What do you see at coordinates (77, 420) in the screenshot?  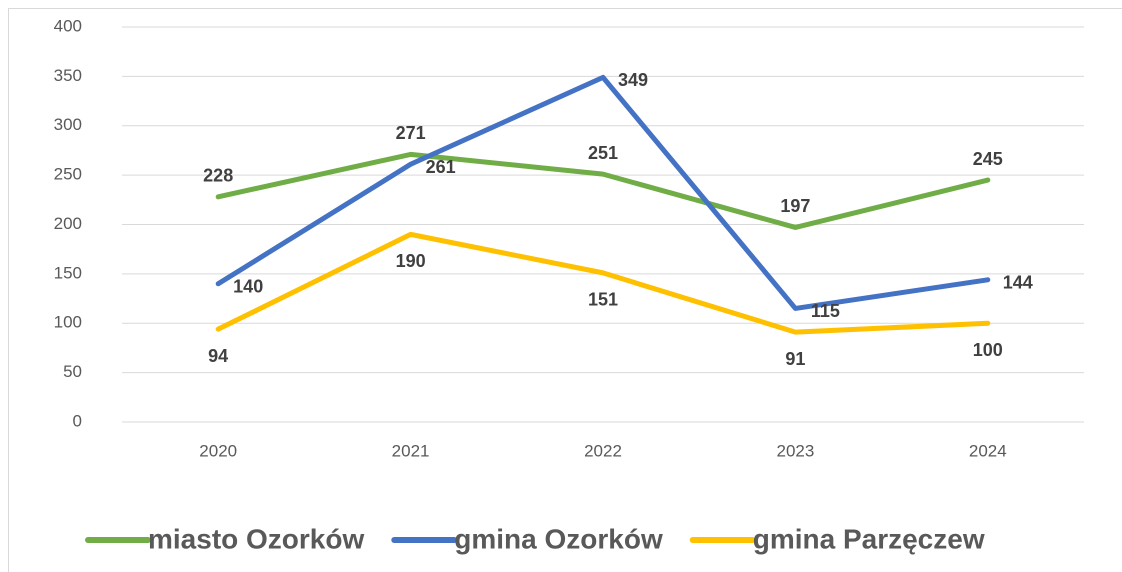 I see `y-tick-label: 0` at bounding box center [77, 420].